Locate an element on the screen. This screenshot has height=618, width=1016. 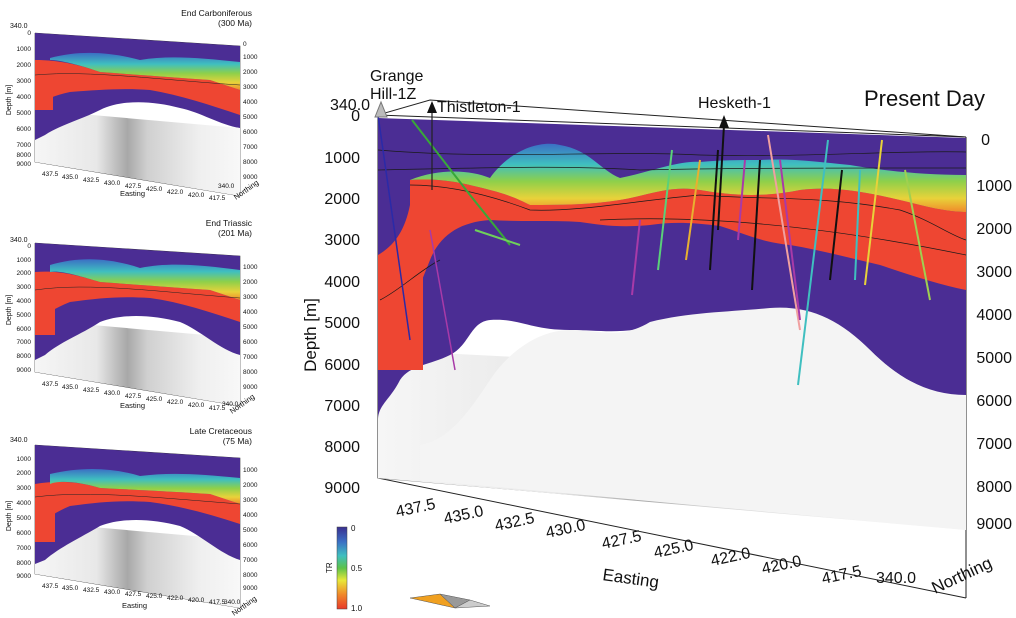
panel-title-line2: (201 Ma) is located at coordinates (235, 233).